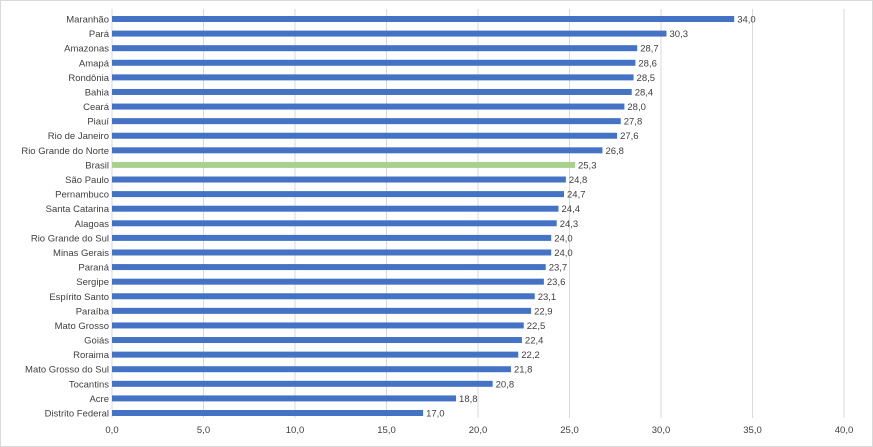  Describe the element at coordinates (534, 341) in the screenshot. I see `data-label: 22,4` at that location.